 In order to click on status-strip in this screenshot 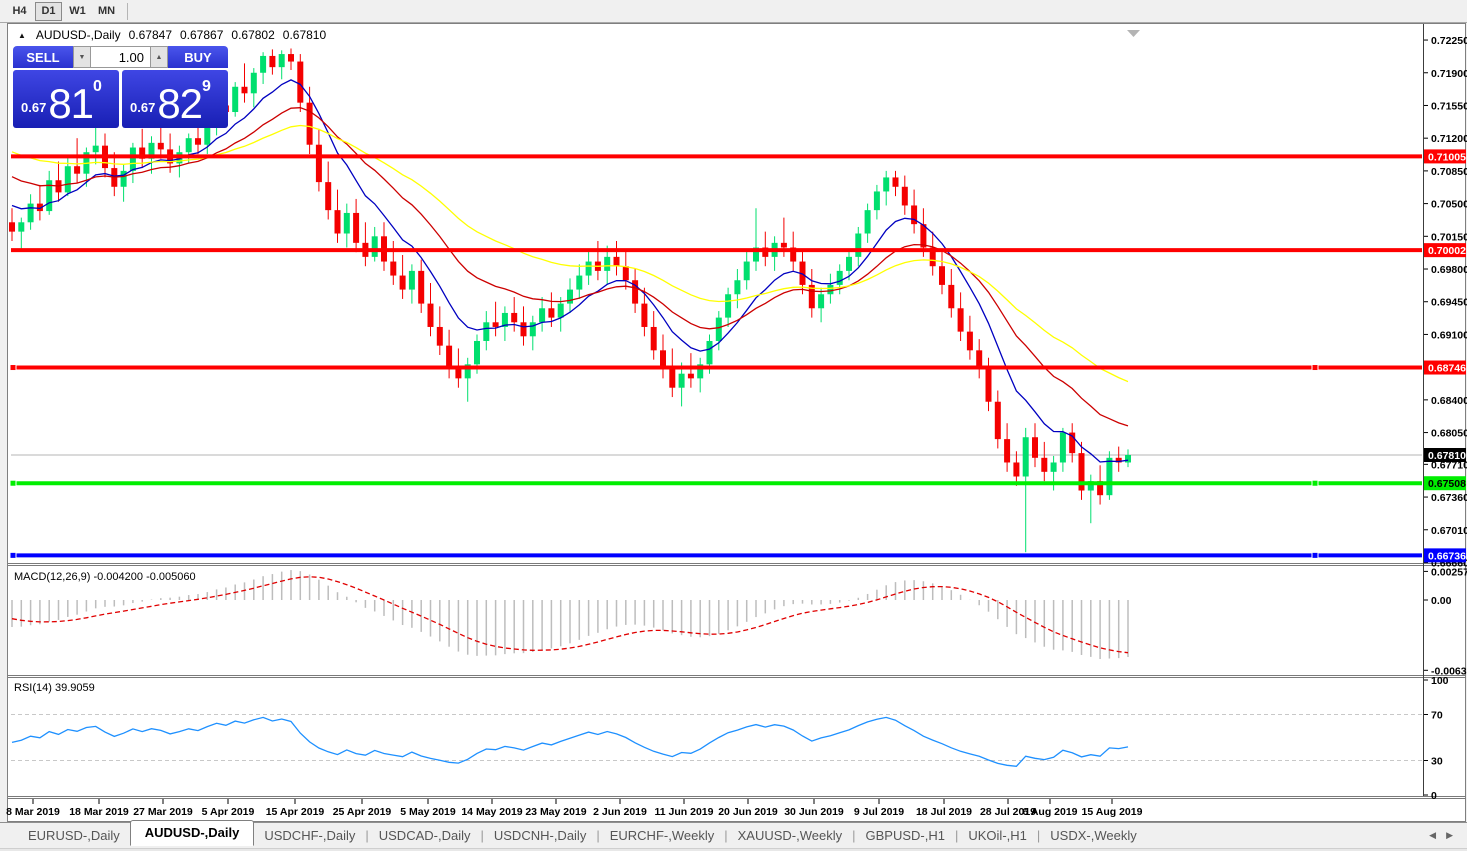, I will do `click(733, 849)`.